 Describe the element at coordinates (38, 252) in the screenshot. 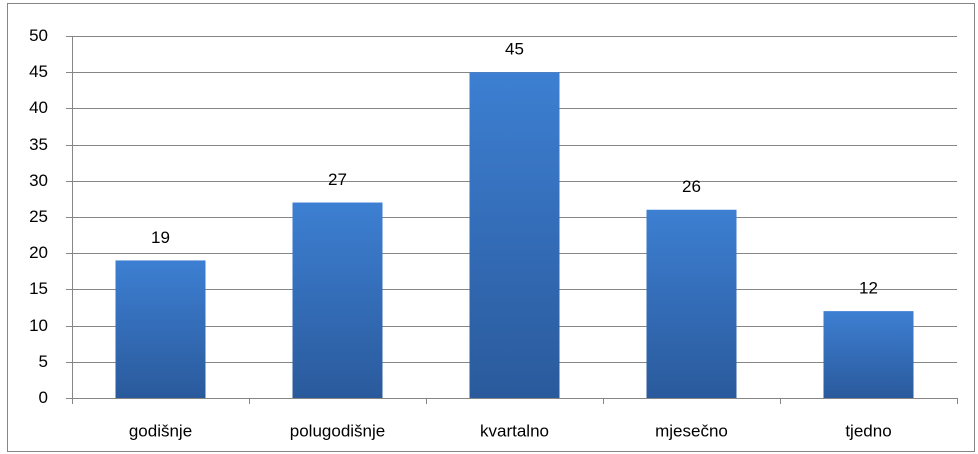

I see `y-tick-label: 20` at that location.